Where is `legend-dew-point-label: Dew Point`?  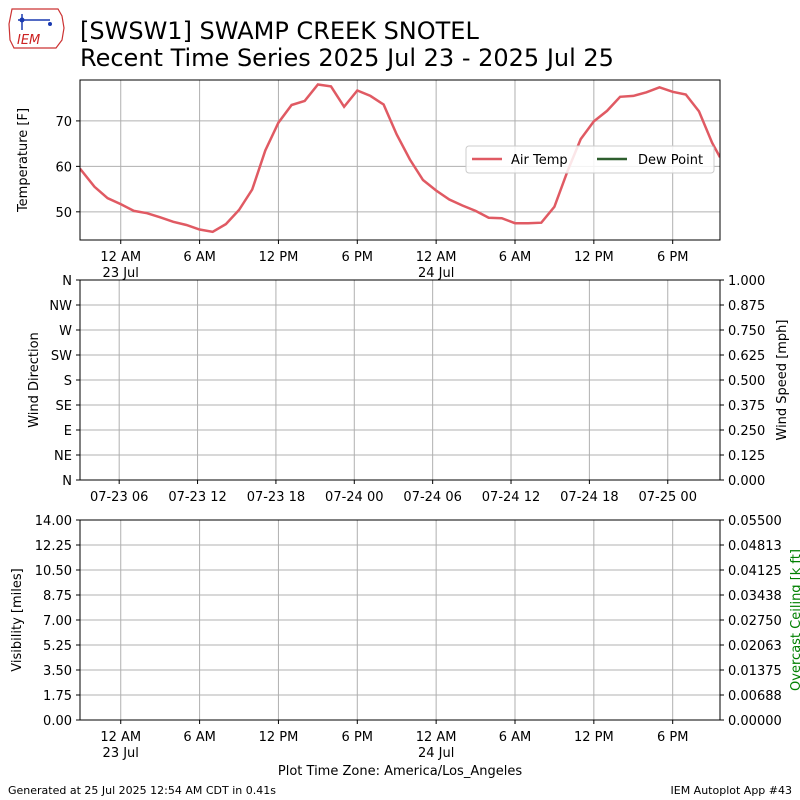 legend-dew-point-label: Dew Point is located at coordinates (670, 160).